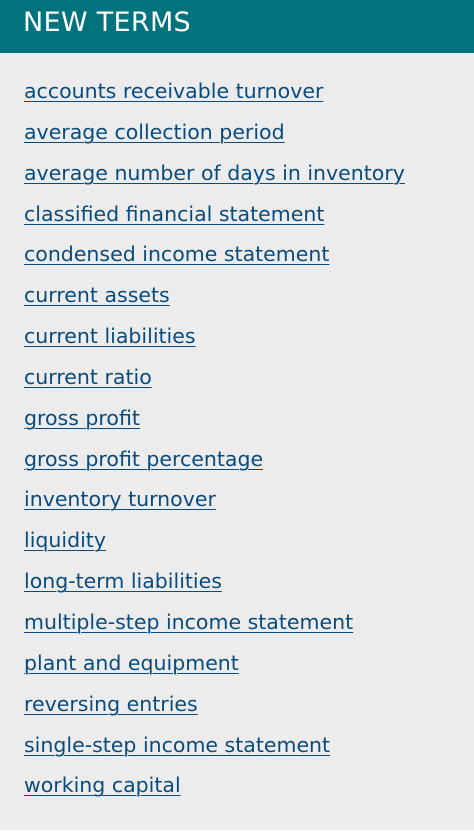 The image size is (474, 838). What do you see at coordinates (249, 668) in the screenshot?
I see `list-item: plant and equipment` at bounding box center [249, 668].